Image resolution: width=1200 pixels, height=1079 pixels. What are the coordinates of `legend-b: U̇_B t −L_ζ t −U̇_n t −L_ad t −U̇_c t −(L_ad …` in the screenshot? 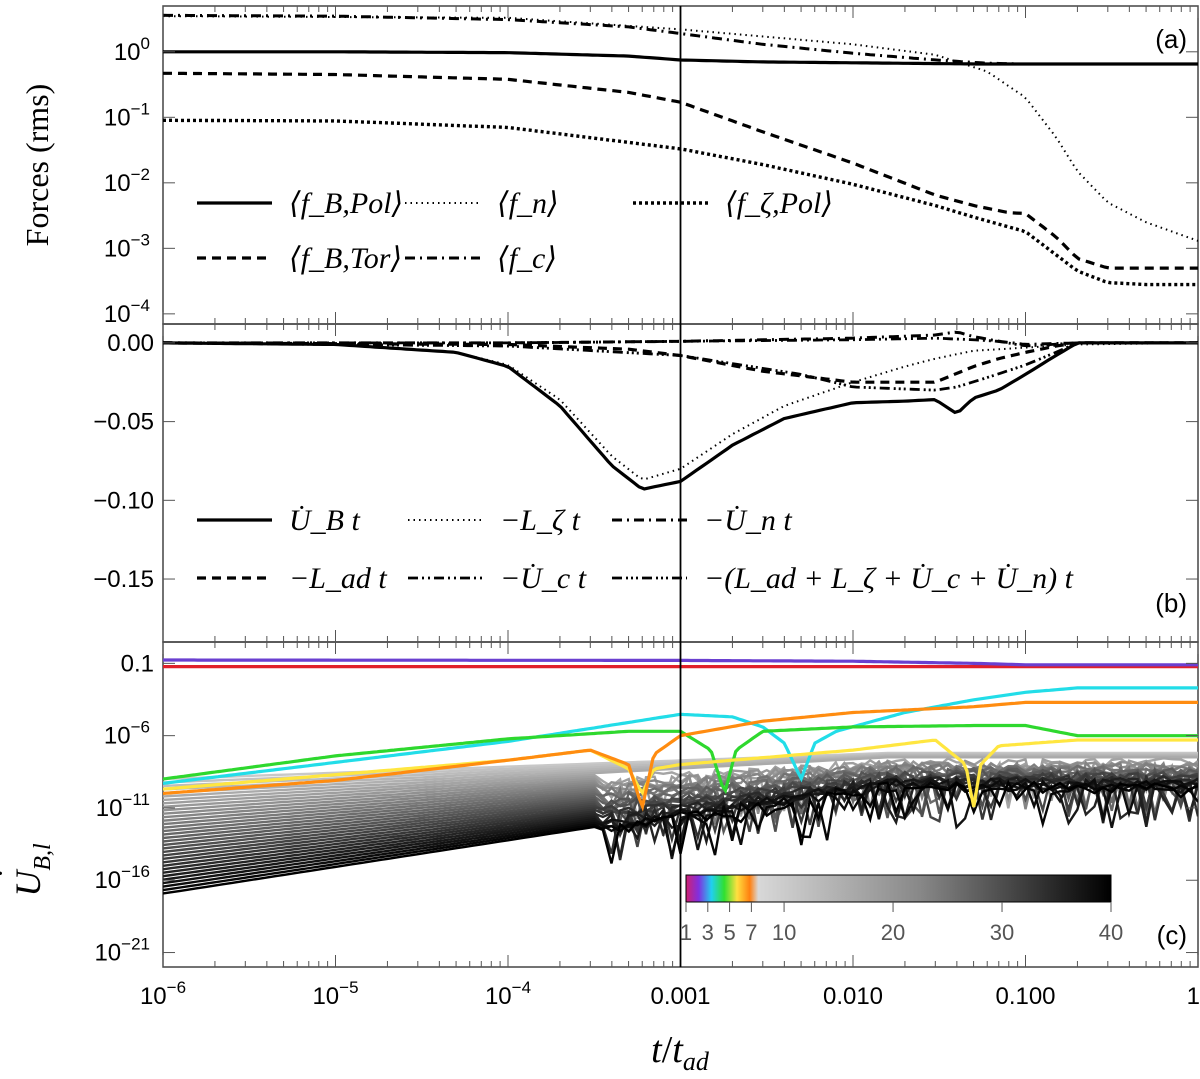 It's located at (635, 549).